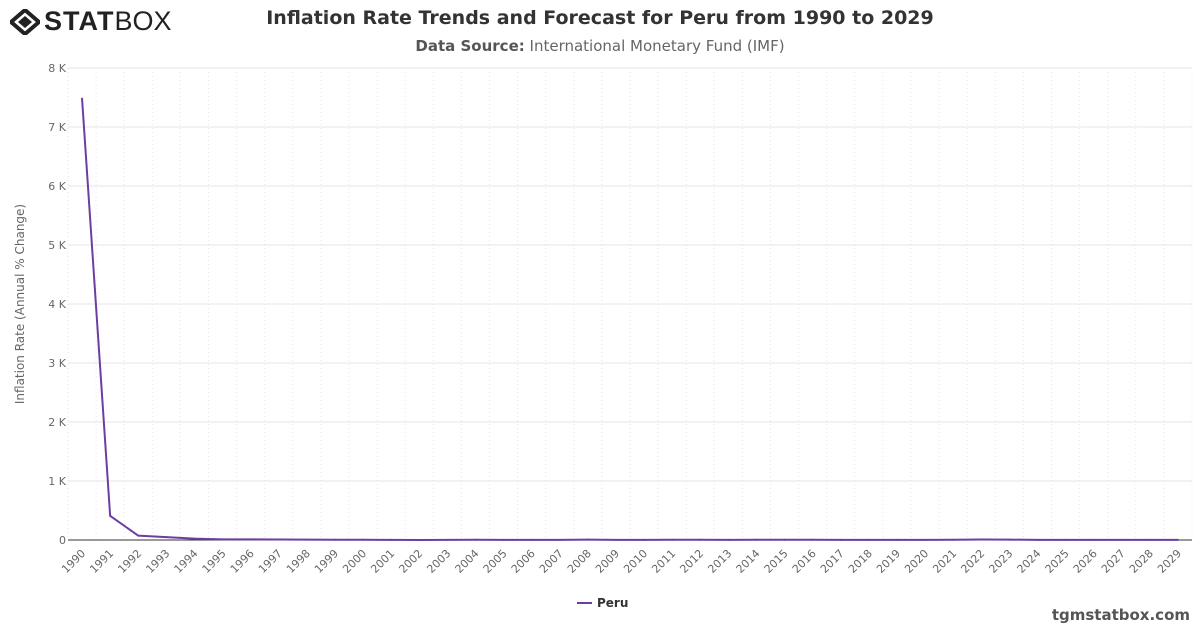 The width and height of the screenshot is (1200, 630). Describe the element at coordinates (57, 481) in the screenshot. I see `y-tick-label: 1 K` at that location.